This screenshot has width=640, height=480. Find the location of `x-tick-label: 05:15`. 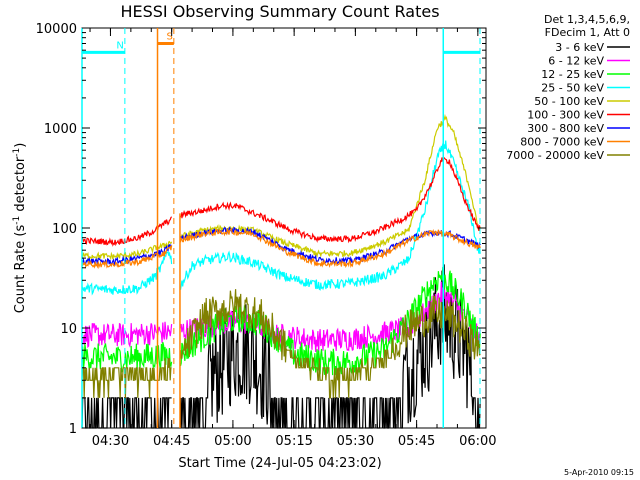

x-tick-label: 05:15 is located at coordinates (293, 441).